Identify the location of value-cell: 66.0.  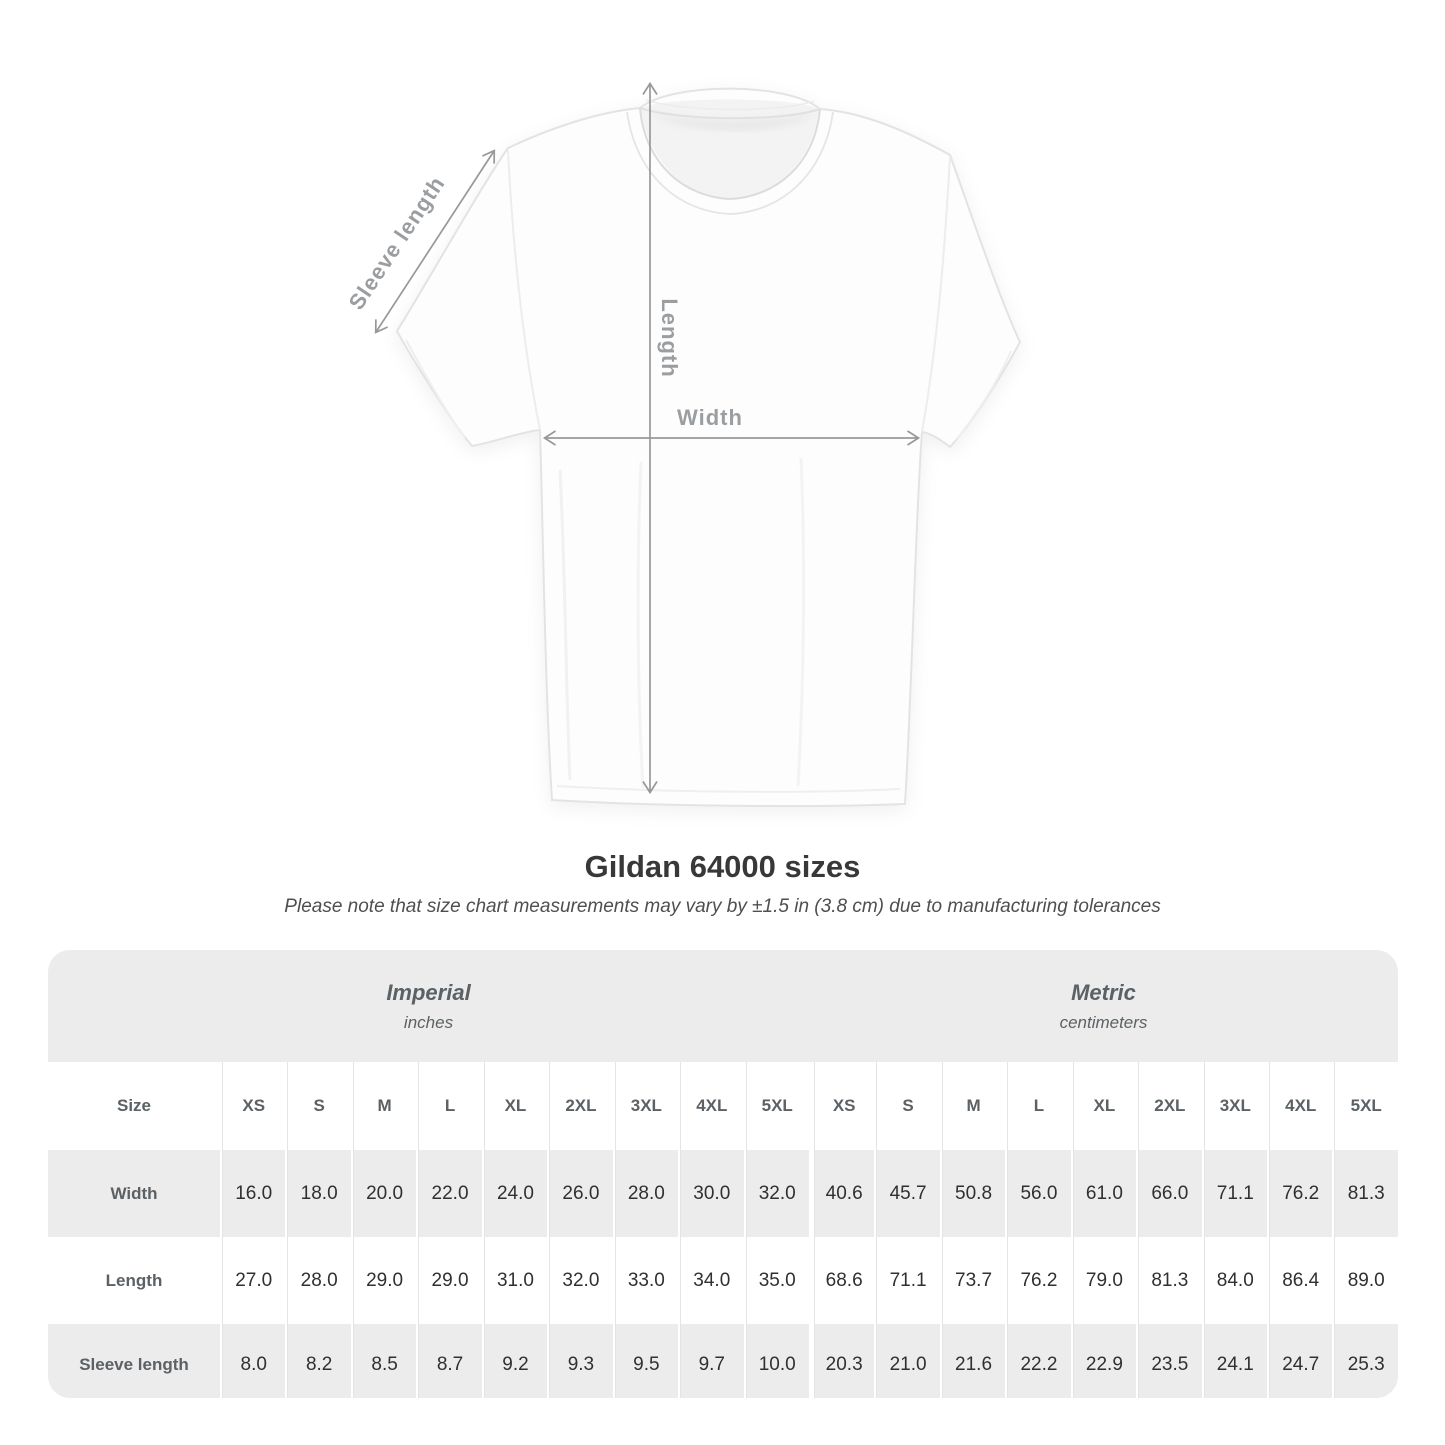
(1168, 1193).